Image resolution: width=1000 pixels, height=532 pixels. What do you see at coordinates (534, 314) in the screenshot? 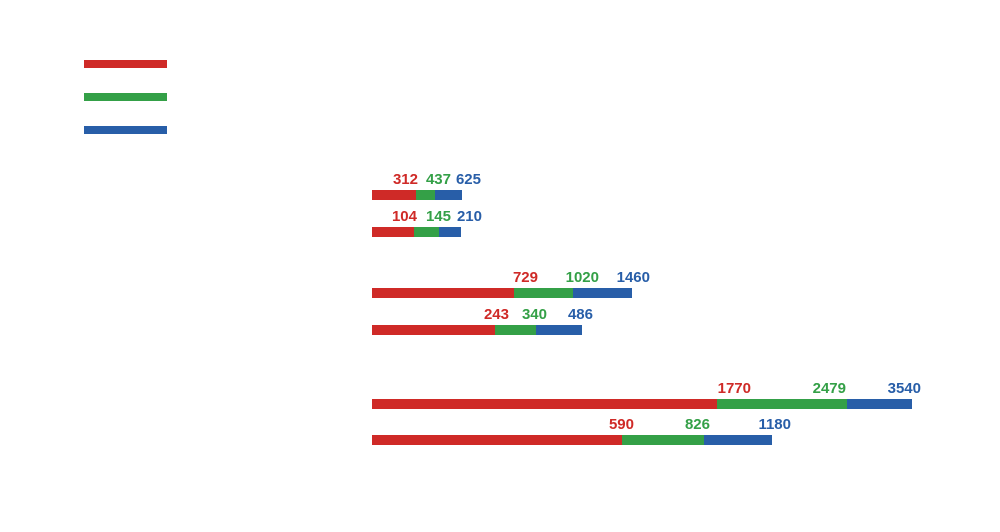
I see `data-label-row4-series2: 340` at bounding box center [534, 314].